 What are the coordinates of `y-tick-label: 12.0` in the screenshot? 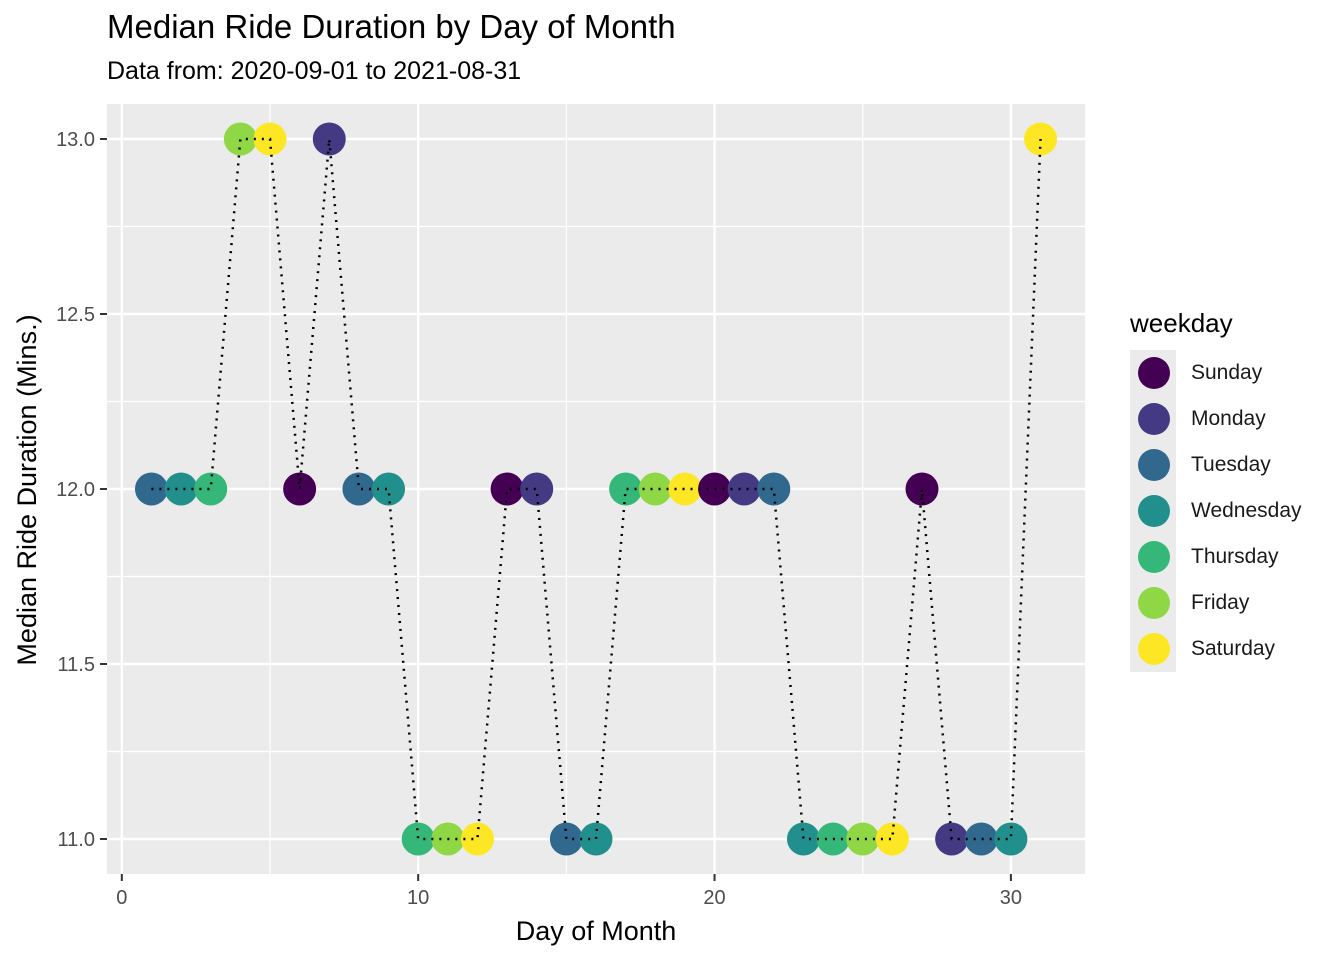 It's located at (75, 490).